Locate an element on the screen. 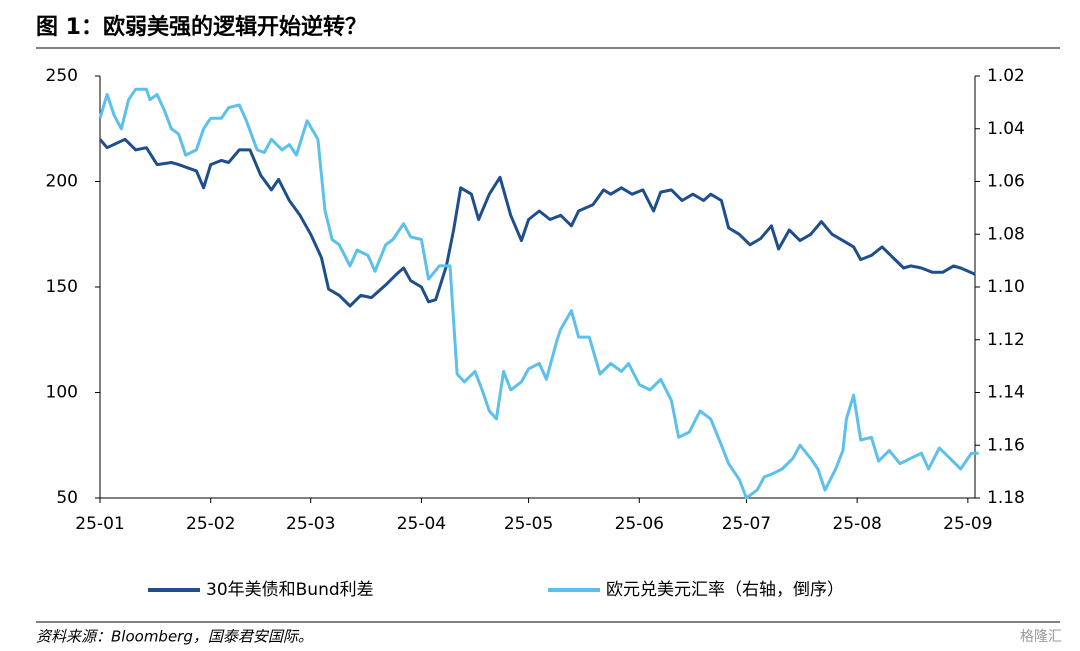  x-tick-label: 25-08 is located at coordinates (856, 524).